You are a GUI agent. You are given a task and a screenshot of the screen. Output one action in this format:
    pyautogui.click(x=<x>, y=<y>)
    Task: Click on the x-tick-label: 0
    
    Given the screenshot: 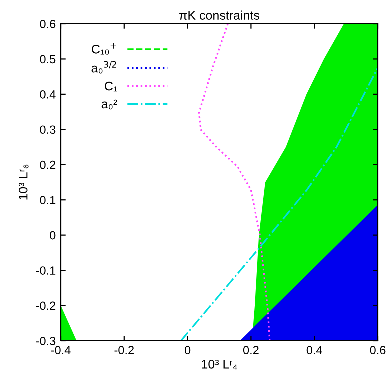 What is the action you would take?
    pyautogui.click(x=187, y=350)
    